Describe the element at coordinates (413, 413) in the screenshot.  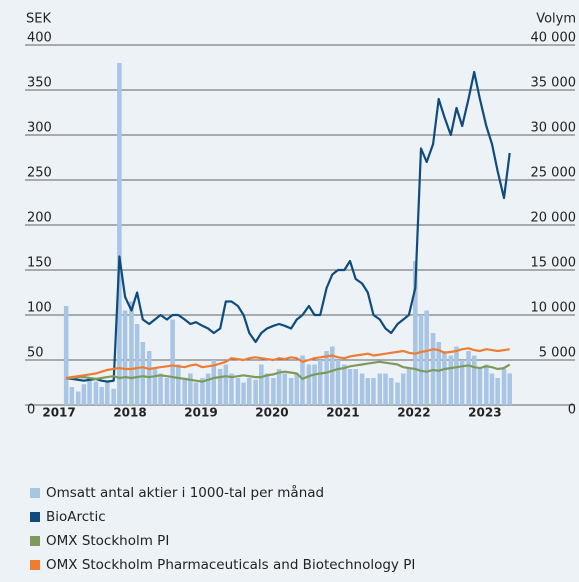
I see `x-tick-label: 2022` at that location.